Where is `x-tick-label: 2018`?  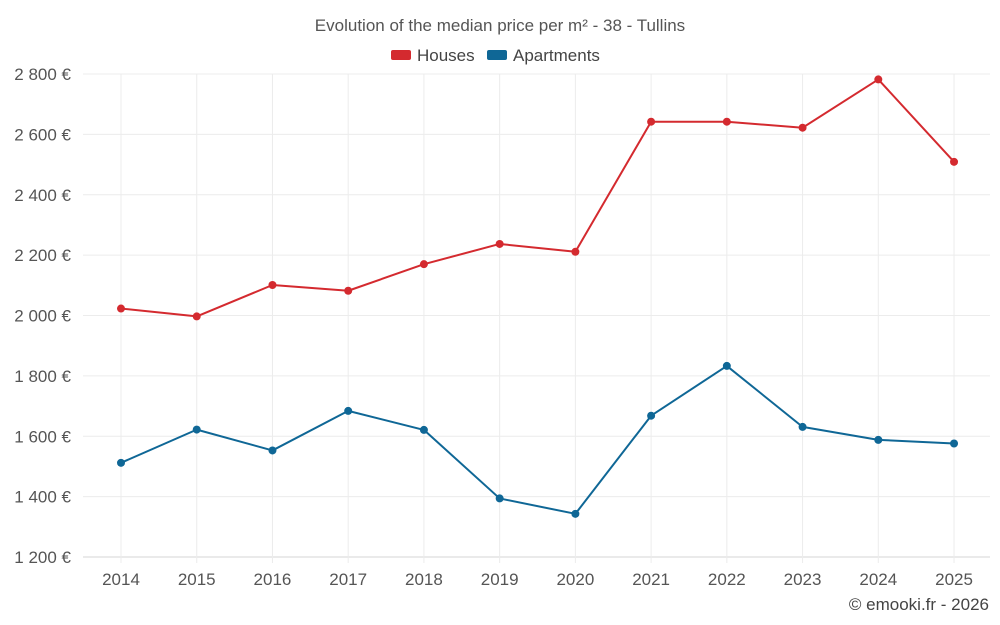 x-tick-label: 2018 is located at coordinates (424, 579).